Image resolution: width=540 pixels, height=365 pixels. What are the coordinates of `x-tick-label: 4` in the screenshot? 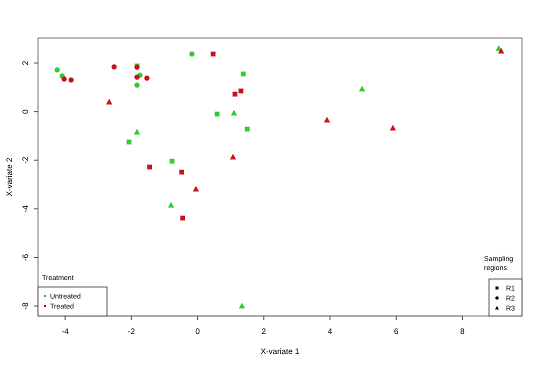 It's located at (330, 331).